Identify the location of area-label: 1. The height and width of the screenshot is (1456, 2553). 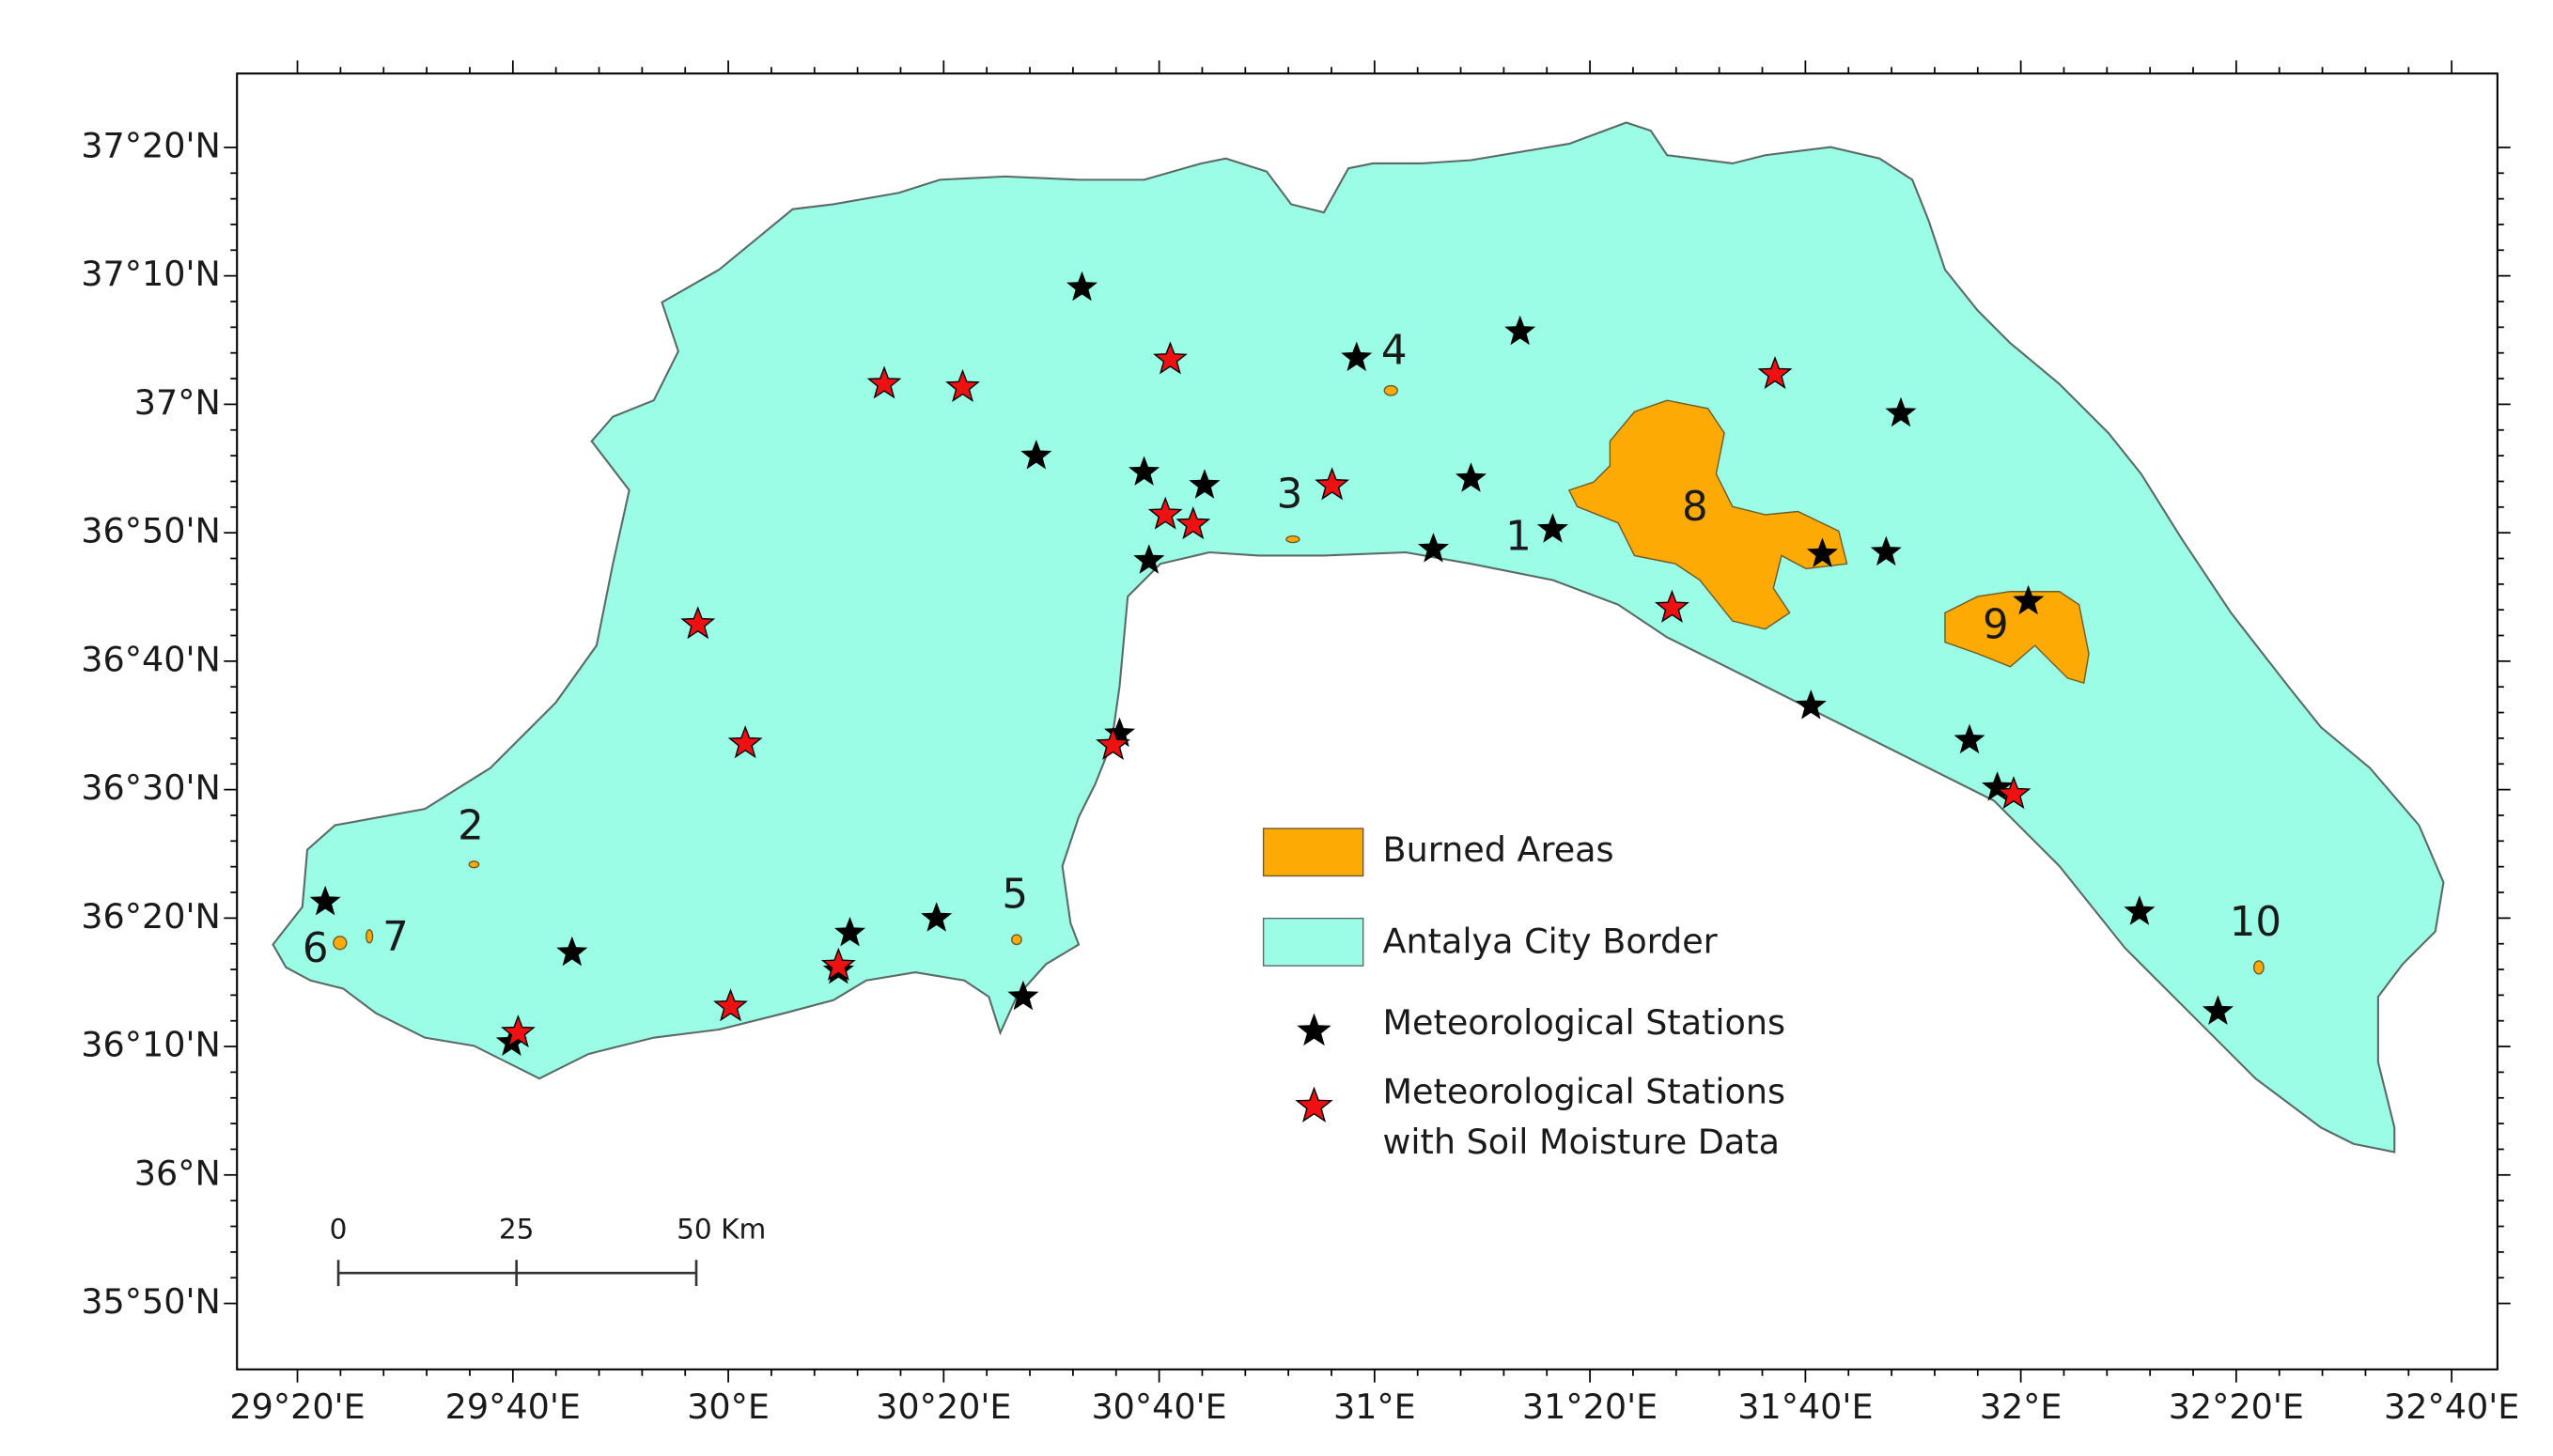
(1518, 537).